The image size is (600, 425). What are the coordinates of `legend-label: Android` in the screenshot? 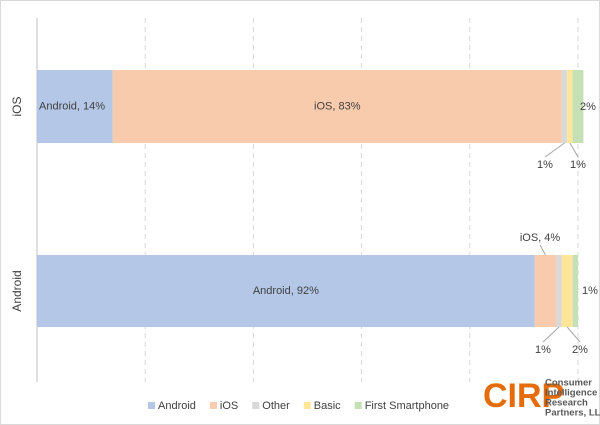 It's located at (177, 406).